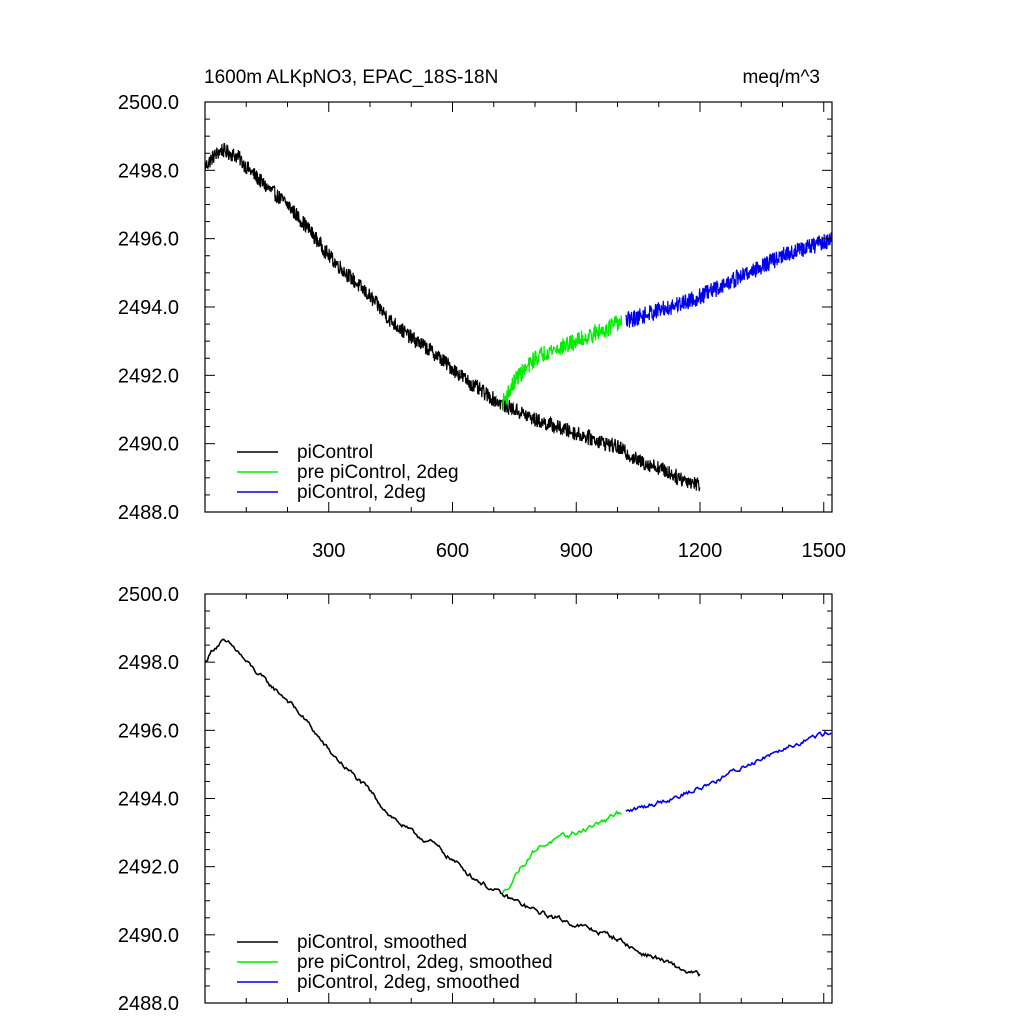 This screenshot has height=1029, width=1024. Describe the element at coordinates (361, 492) in the screenshot. I see `legend-label: piControl, 2deg` at that location.